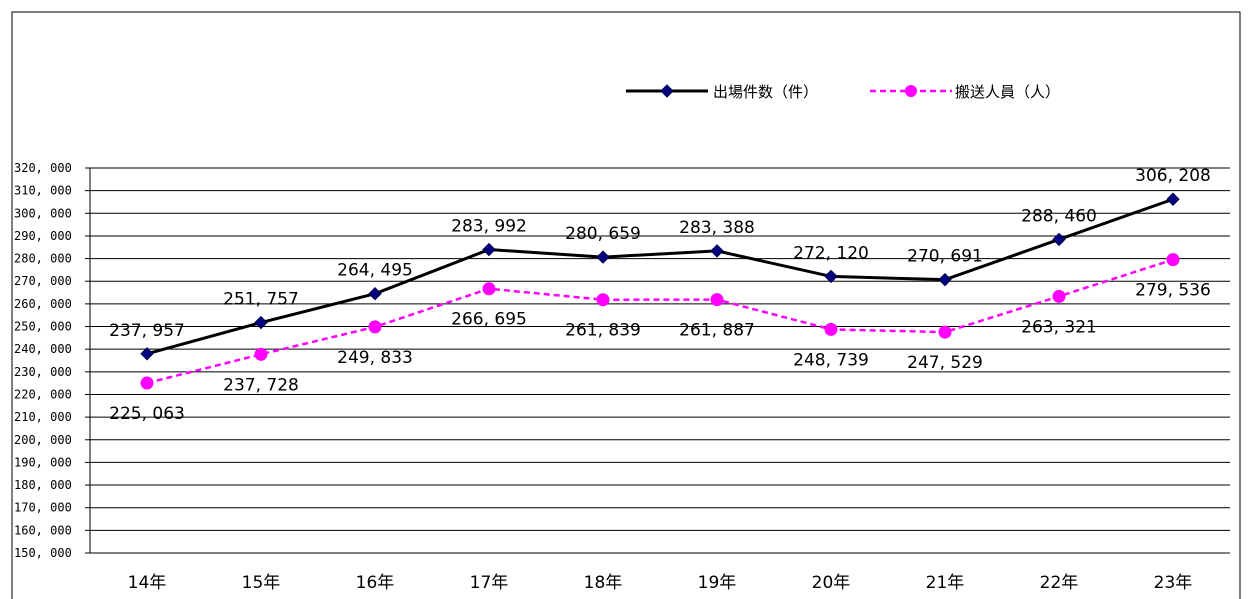 Image resolution: width=1253 pixels, height=599 pixels. Describe the element at coordinates (43, 236) in the screenshot. I see `y-tick-label: 290, 000` at that location.